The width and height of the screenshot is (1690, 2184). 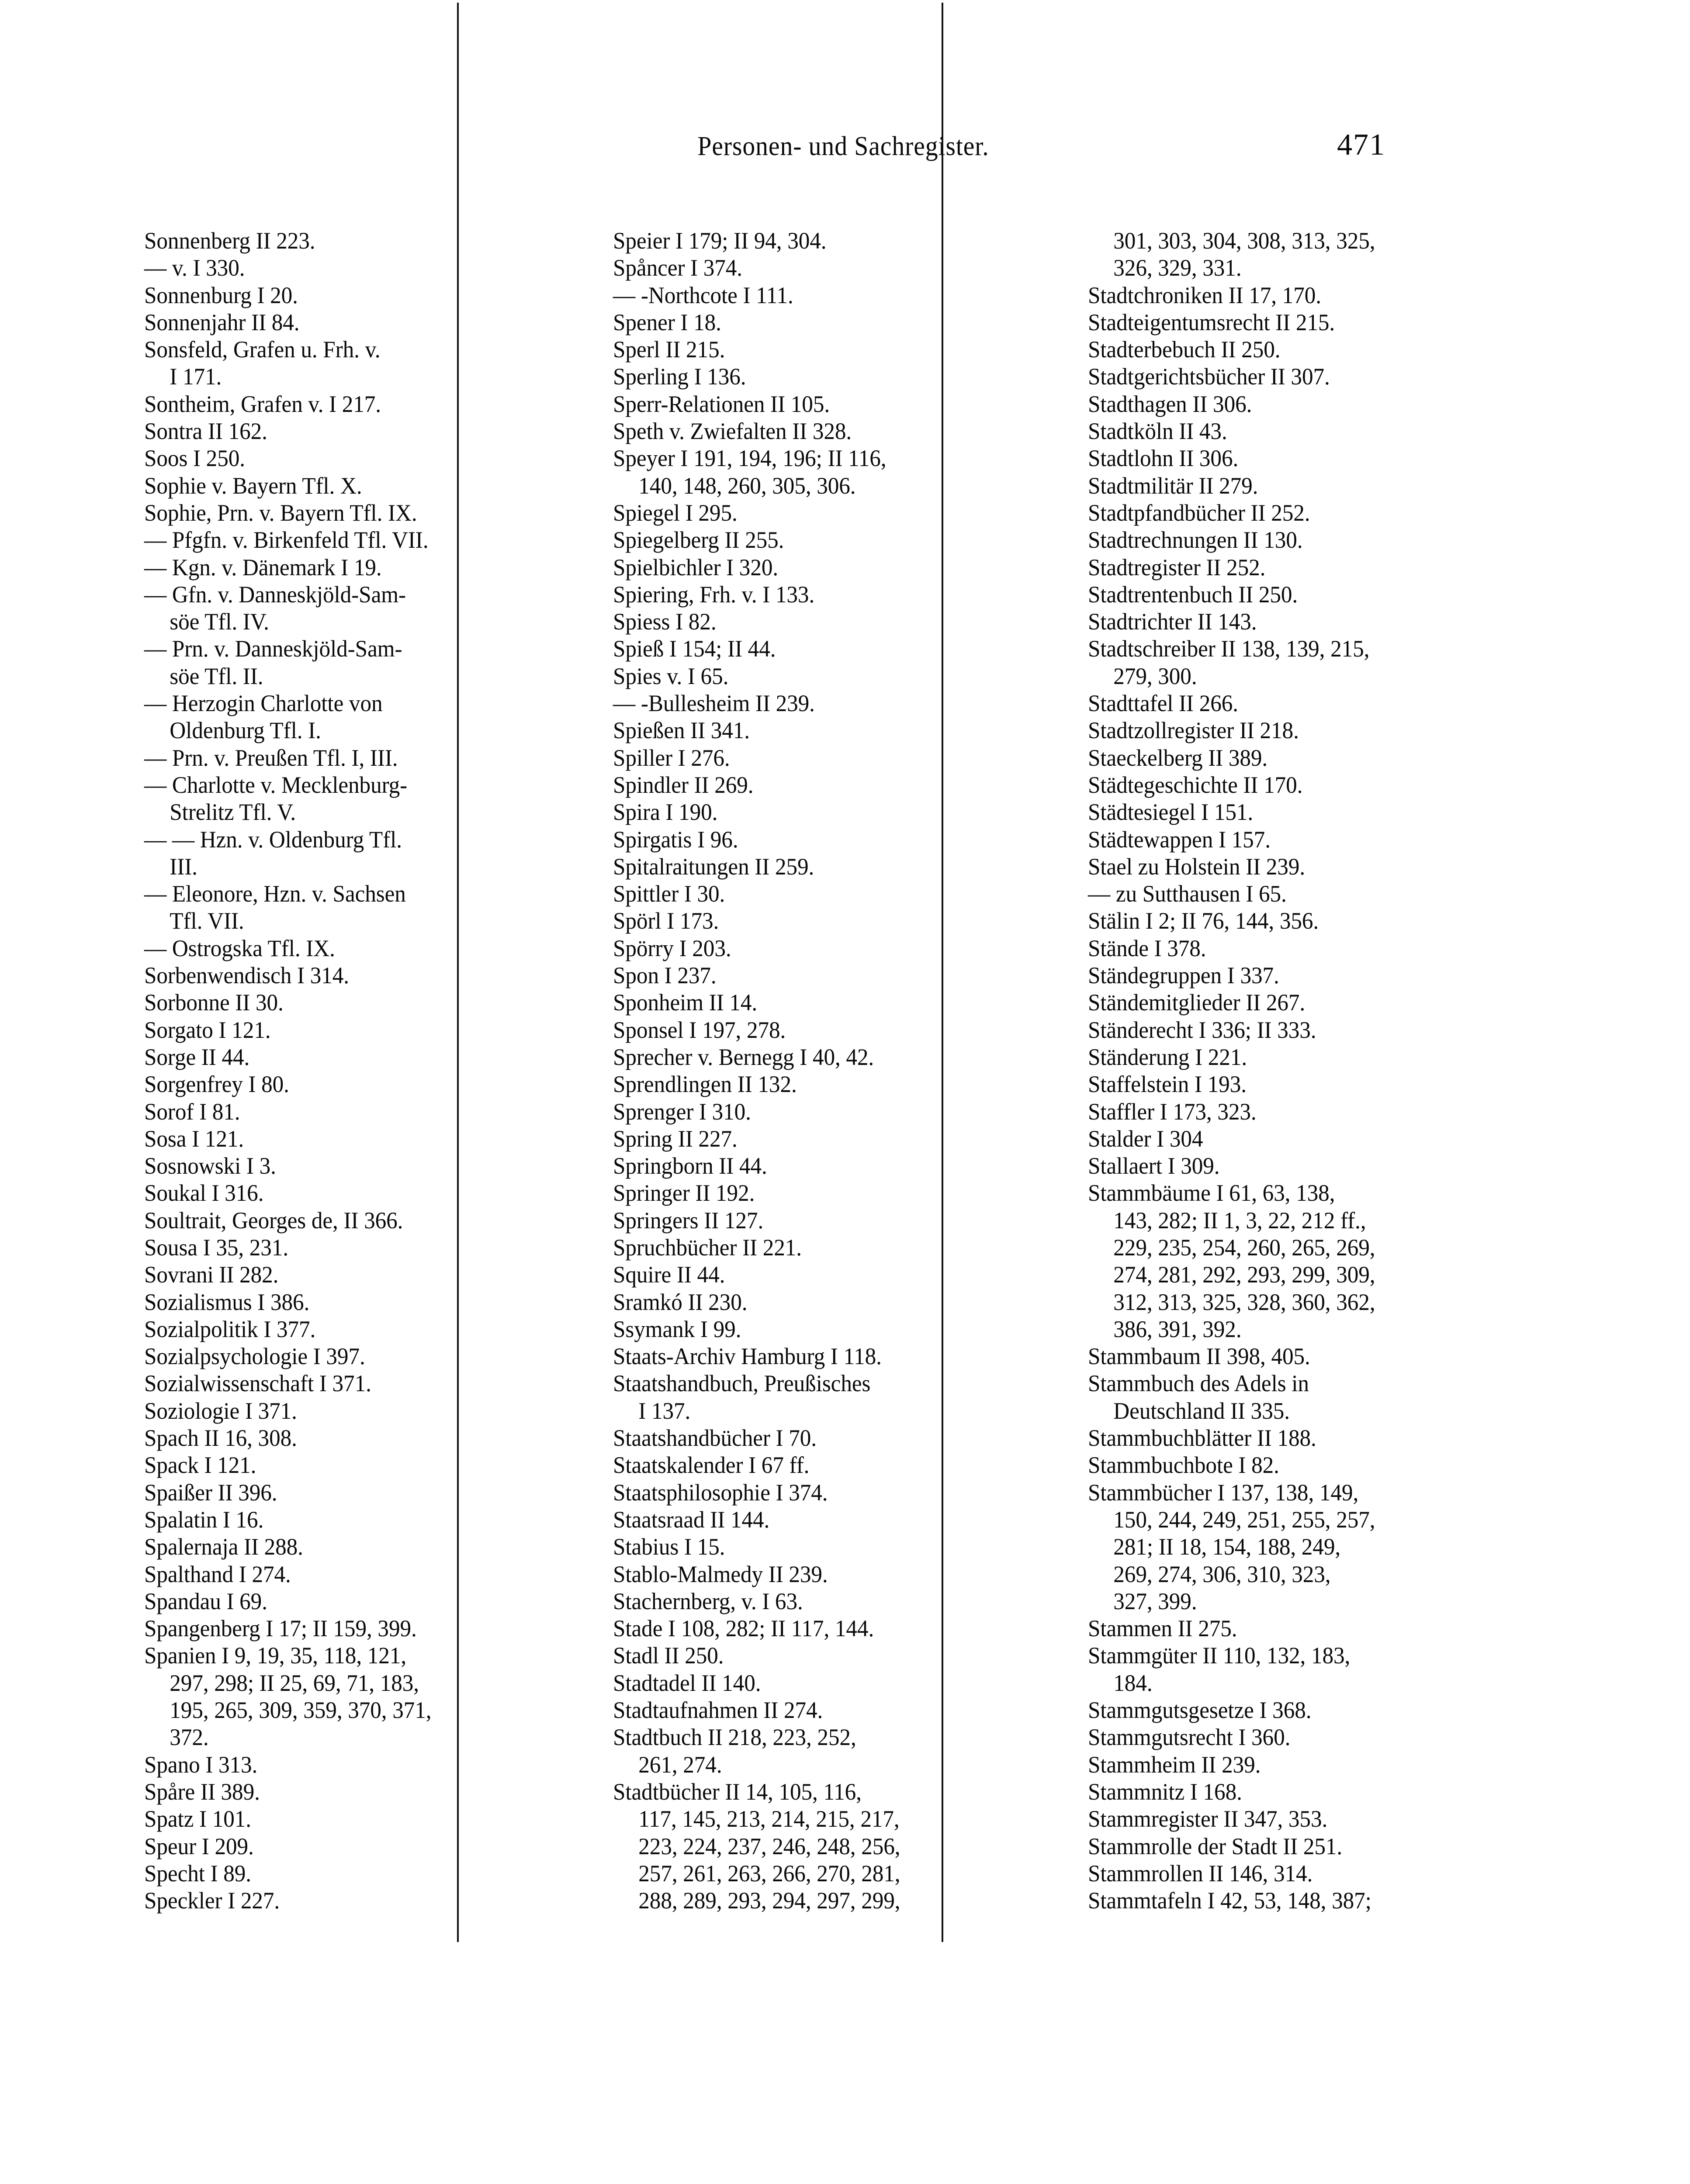 I want to click on index-entry: — -Bullesheim II 239., so click(x=824, y=703).